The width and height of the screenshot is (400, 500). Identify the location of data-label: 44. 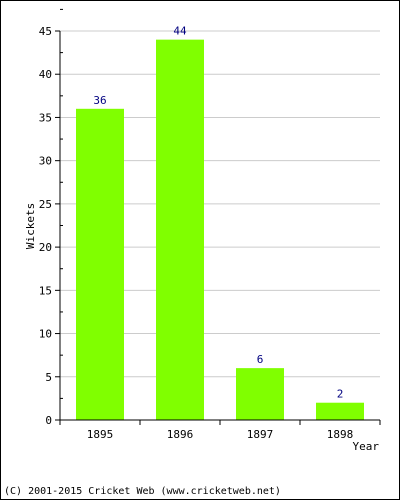
(180, 31).